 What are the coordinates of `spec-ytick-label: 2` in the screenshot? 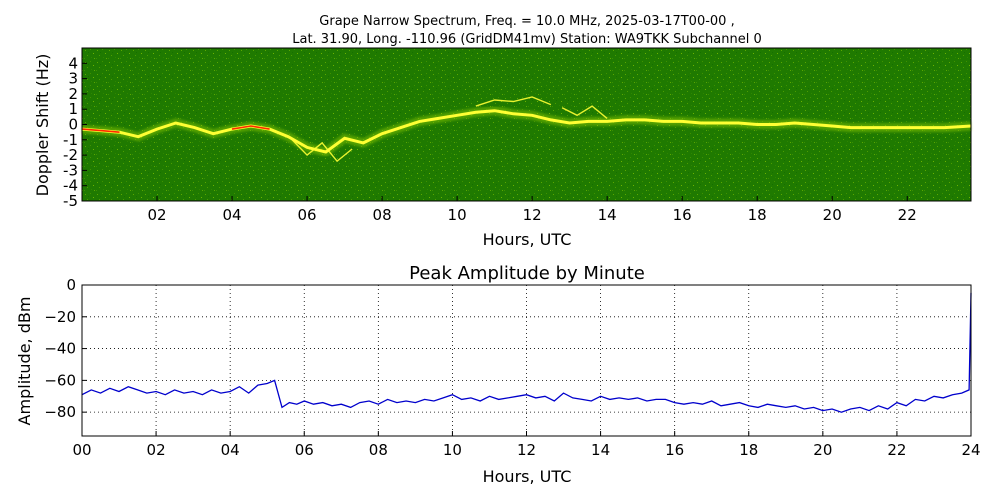 It's located at (73, 94).